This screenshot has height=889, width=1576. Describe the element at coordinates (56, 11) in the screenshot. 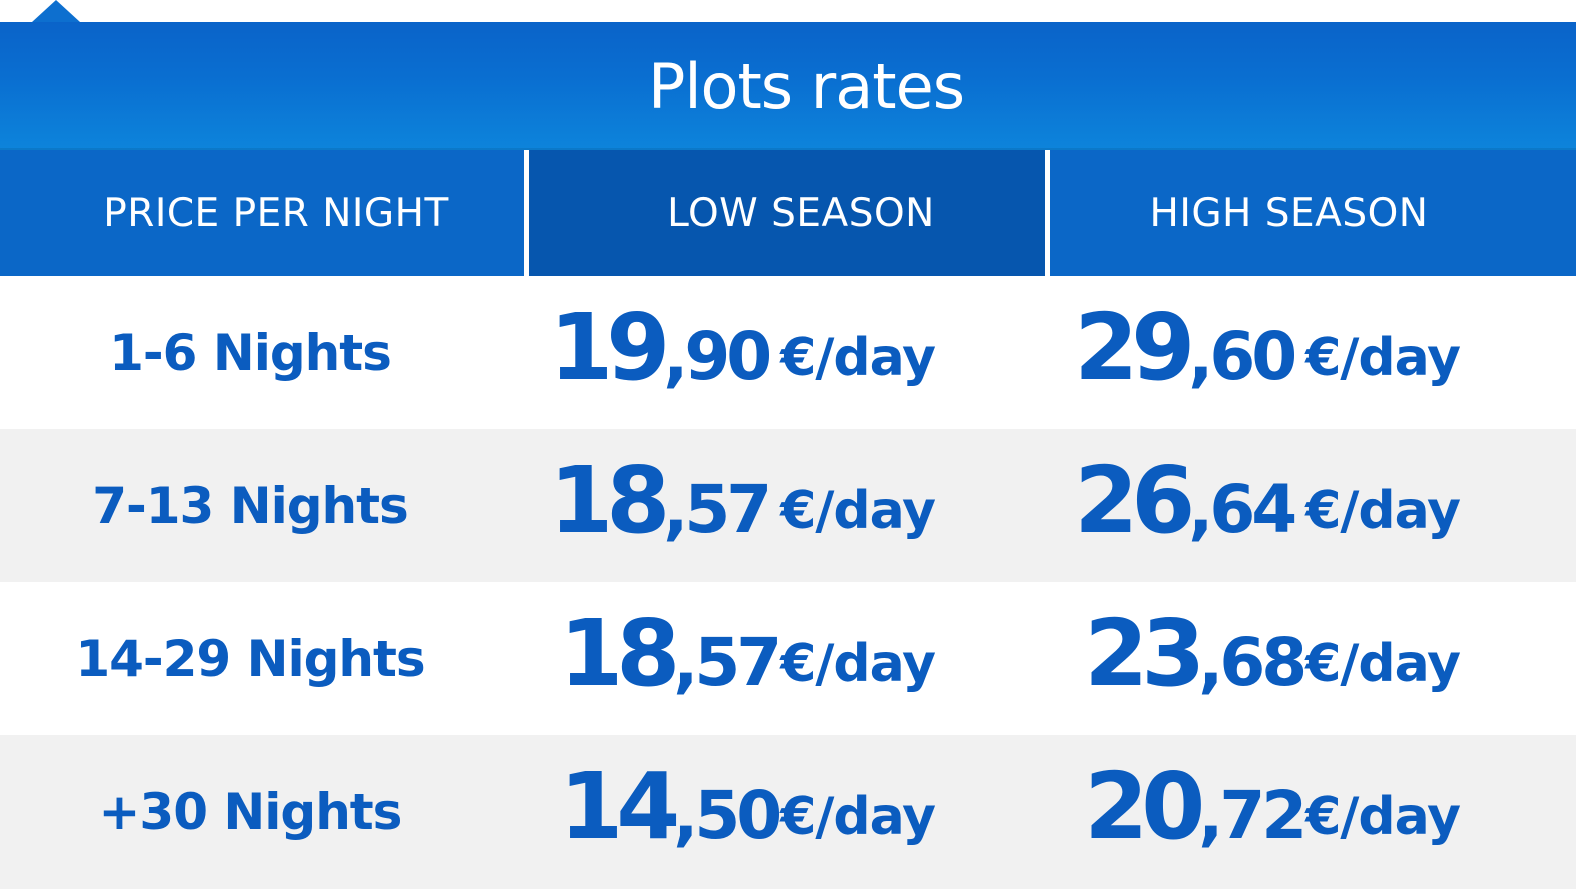

I see `pointer-notch` at that location.